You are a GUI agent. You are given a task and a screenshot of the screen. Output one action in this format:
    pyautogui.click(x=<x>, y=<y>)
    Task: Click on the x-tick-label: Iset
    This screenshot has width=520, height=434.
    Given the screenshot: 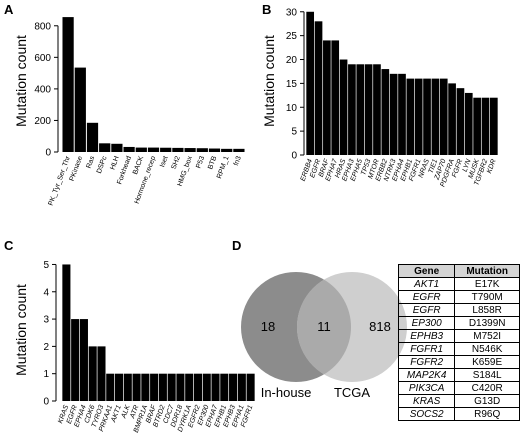 What is the action you would take?
    pyautogui.click(x=164, y=161)
    